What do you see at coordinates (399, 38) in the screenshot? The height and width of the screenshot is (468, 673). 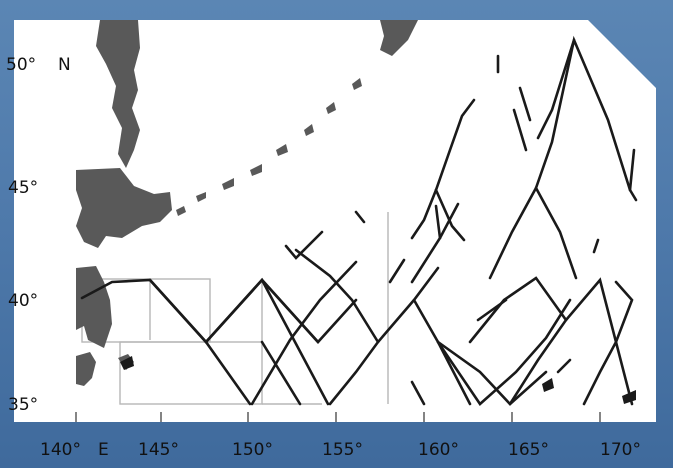 I see `kamchatka-land` at bounding box center [399, 38].